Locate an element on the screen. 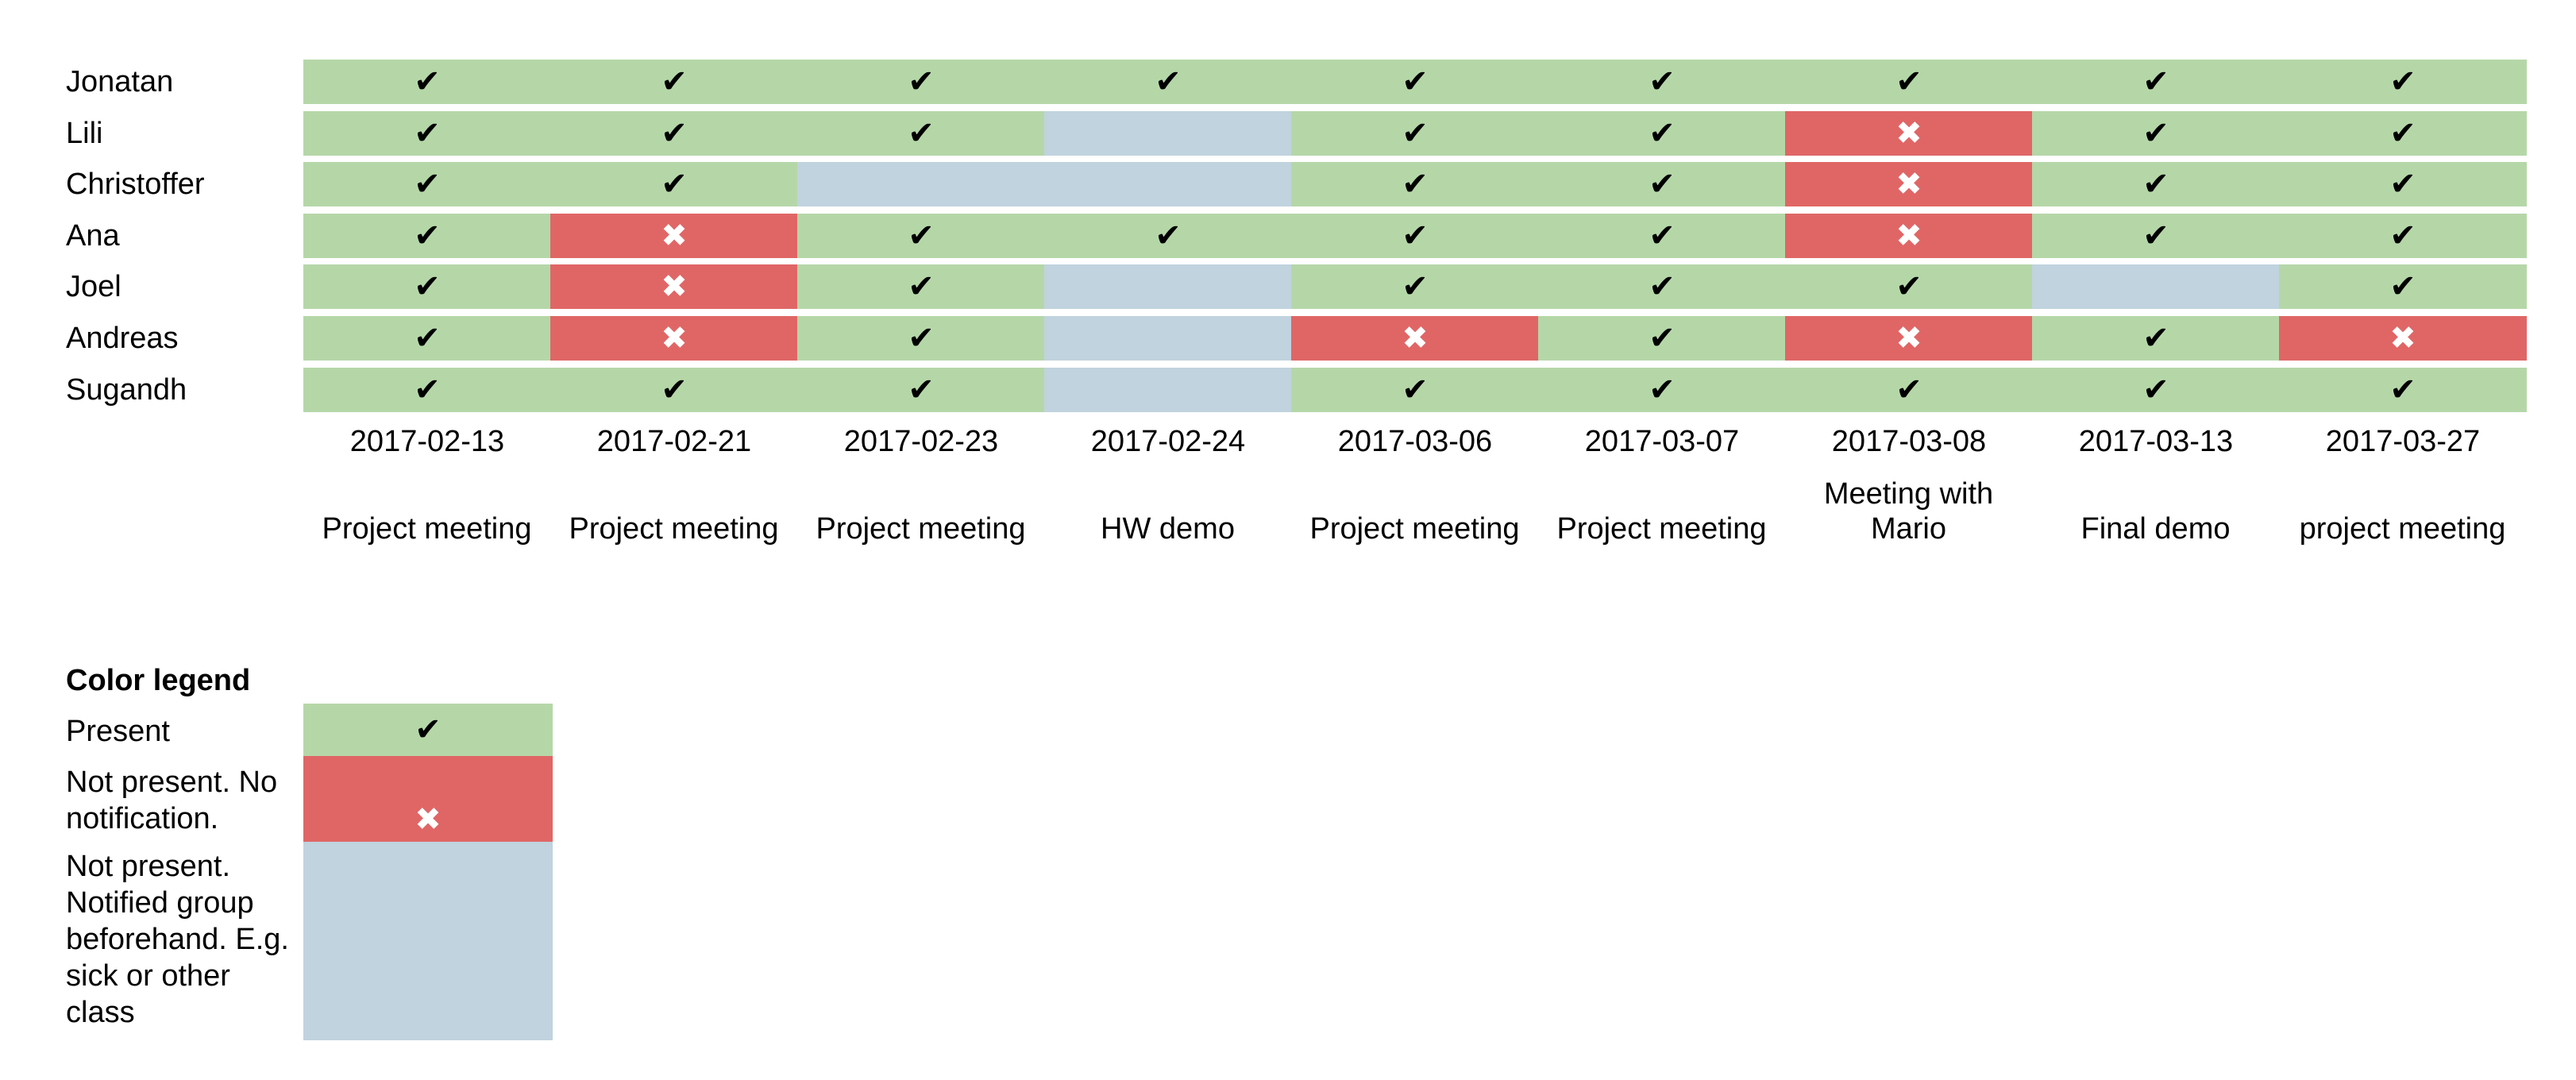  person-label: Joel is located at coordinates (93, 287).